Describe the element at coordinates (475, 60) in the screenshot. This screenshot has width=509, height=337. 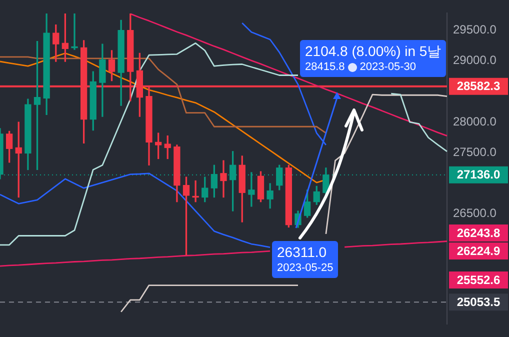
I see `y-tick-label: 29000.0` at that location.